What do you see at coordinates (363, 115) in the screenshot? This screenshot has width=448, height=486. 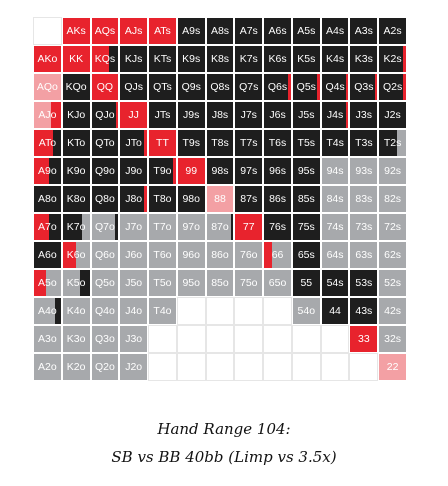 I see `hand-label: J3s` at bounding box center [363, 115].